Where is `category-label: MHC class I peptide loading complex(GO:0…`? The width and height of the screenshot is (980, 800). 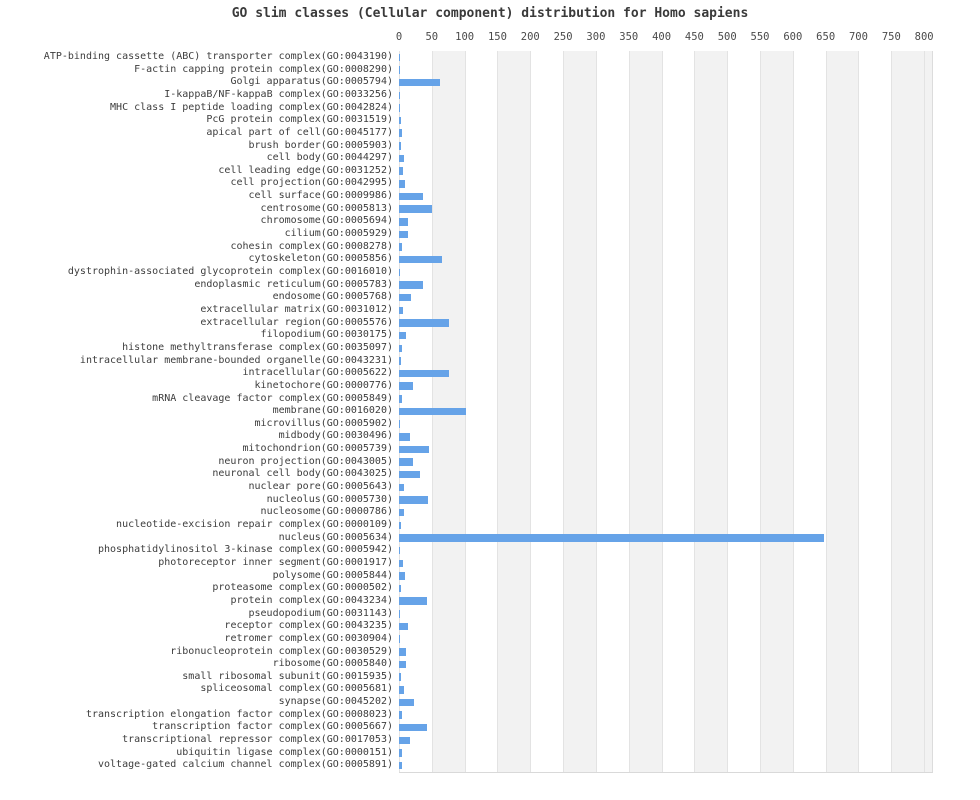 category-label: MHC class I peptide loading complex(GO:0… is located at coordinates (251, 107).